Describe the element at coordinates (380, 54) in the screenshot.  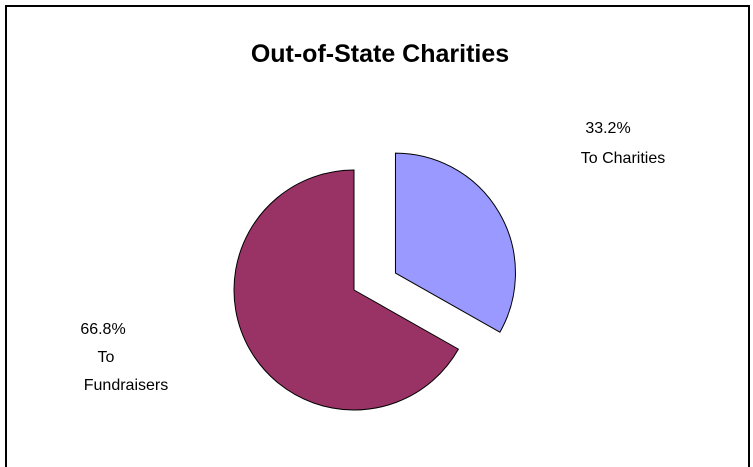
I see `chart-title: Out-of-State Charities` at that location.